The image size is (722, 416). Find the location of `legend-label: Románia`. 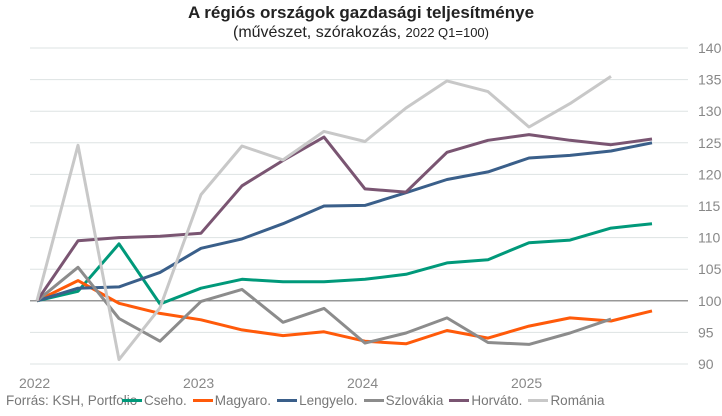

legend-label: Románia is located at coordinates (577, 400).